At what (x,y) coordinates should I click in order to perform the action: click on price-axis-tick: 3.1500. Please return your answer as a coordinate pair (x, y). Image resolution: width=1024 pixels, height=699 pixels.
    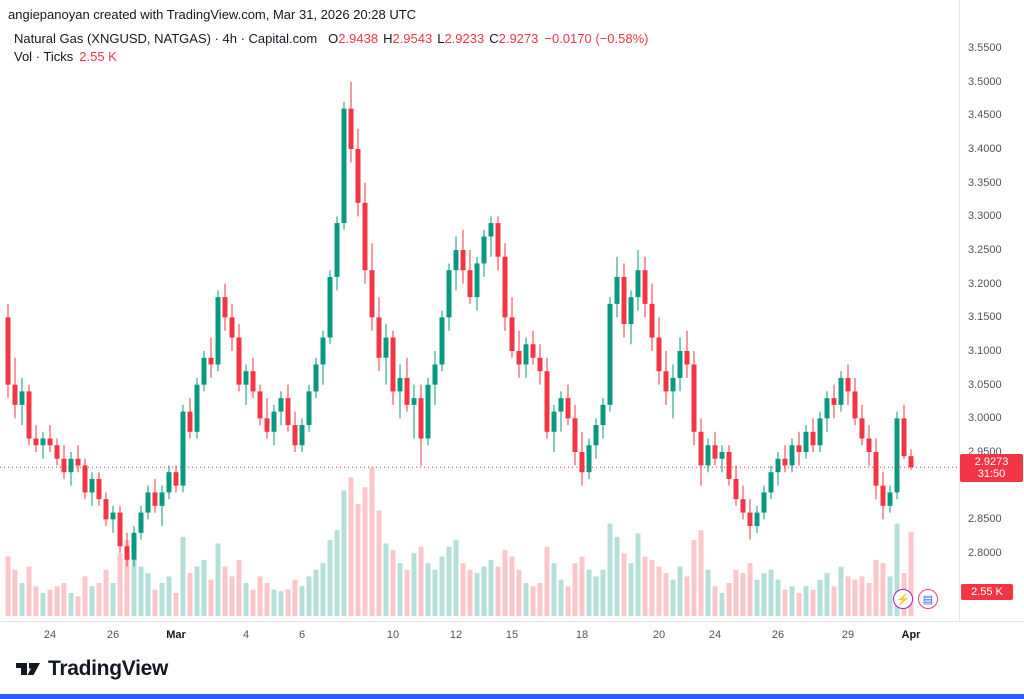
    Looking at the image, I should click on (985, 317).